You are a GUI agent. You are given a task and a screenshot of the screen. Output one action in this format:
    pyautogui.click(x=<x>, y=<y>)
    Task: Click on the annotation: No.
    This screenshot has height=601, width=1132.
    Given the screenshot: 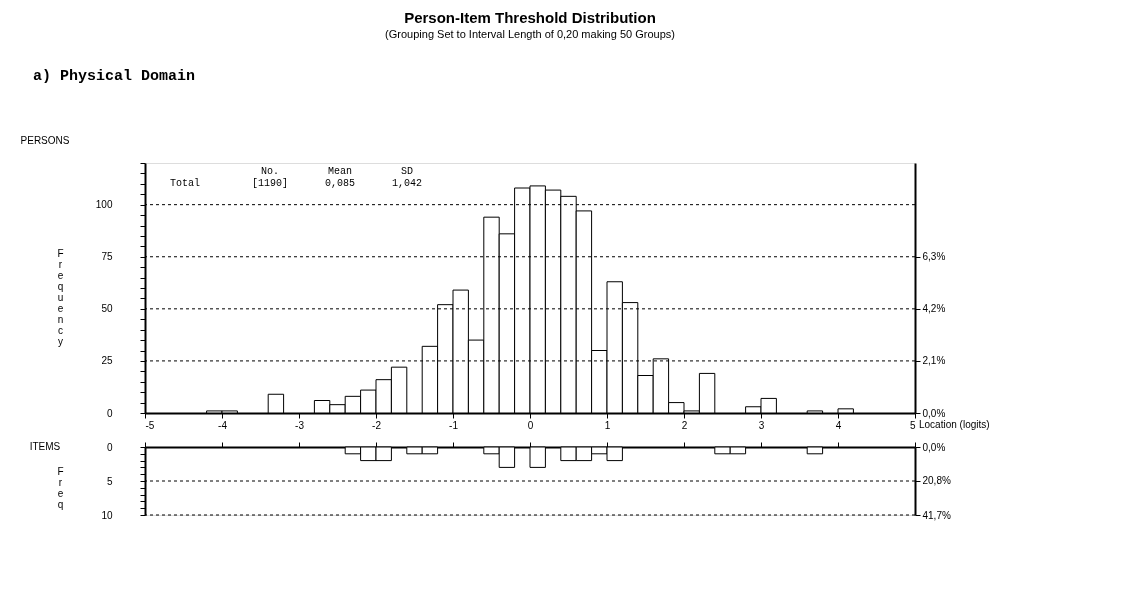 What is the action you would take?
    pyautogui.click(x=270, y=171)
    